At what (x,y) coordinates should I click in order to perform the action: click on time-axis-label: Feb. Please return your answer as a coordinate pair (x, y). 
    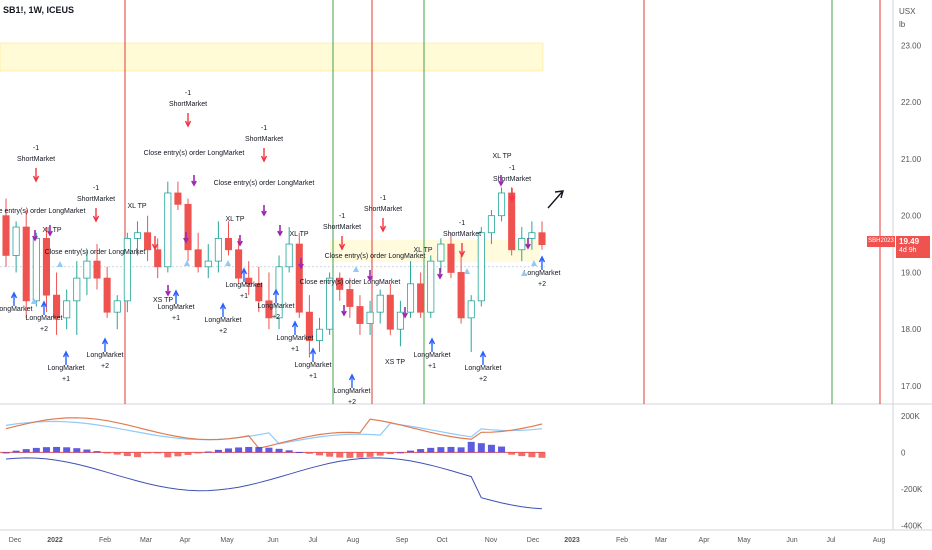
    Looking at the image, I should click on (105, 540).